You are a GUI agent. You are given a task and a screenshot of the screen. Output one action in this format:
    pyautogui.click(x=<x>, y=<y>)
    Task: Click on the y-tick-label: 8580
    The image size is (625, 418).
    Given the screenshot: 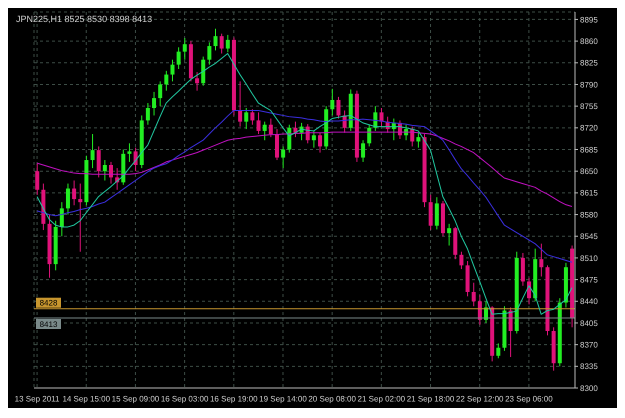 What is the action you would take?
    pyautogui.click(x=589, y=215)
    